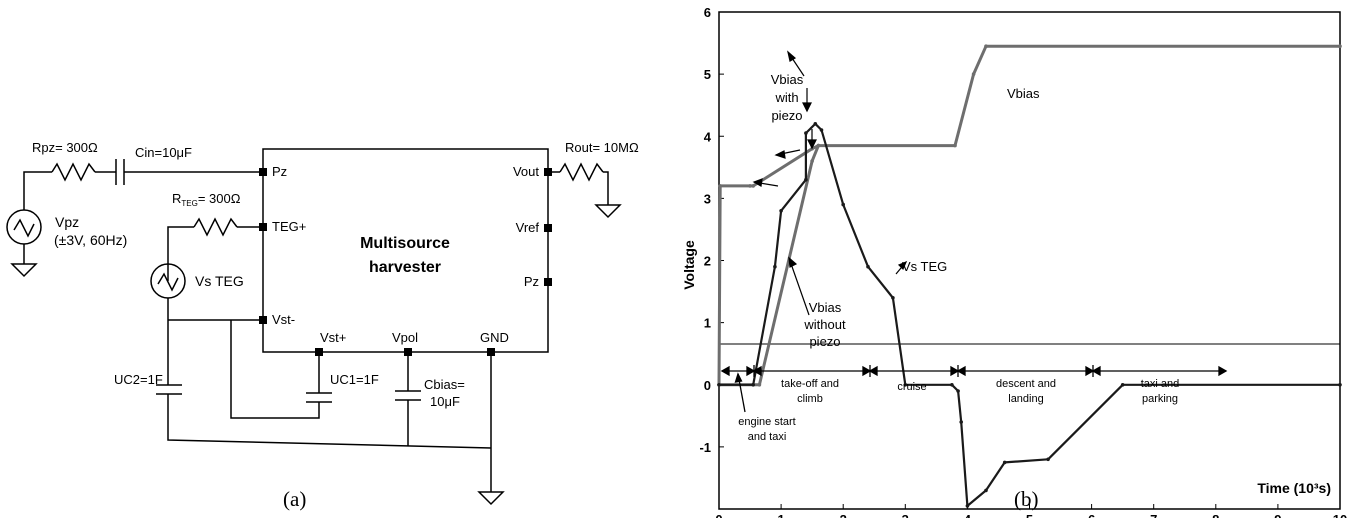 The image size is (1361, 518). I want to click on x-tick-label: 9, so click(1277, 515).